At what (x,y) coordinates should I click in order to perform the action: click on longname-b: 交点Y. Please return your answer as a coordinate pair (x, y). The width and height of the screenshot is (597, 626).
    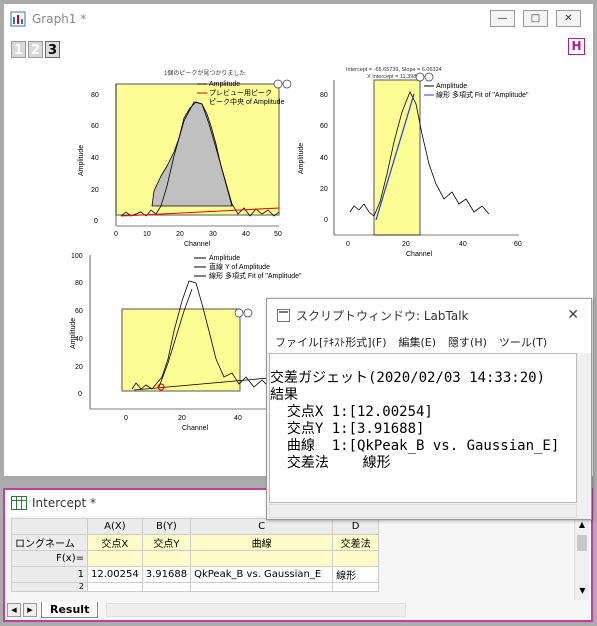
    Looking at the image, I should click on (166, 542).